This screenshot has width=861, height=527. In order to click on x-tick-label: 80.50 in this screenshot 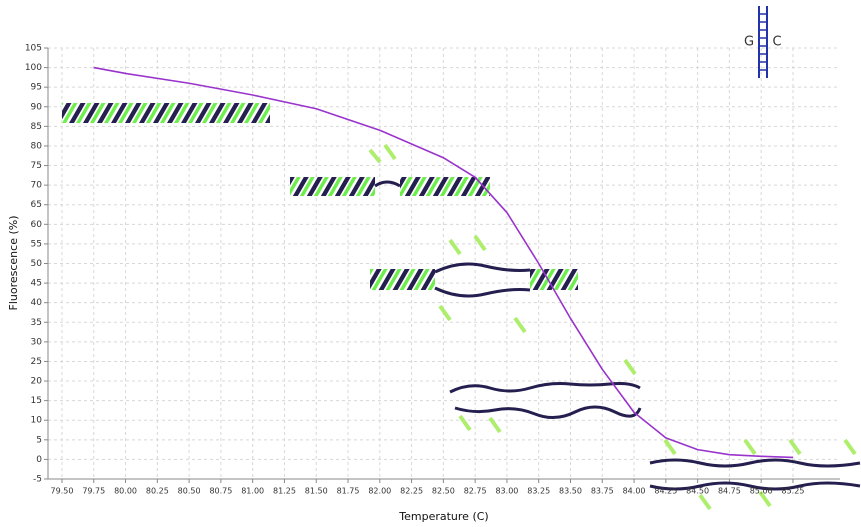, I will do `click(189, 491)`.